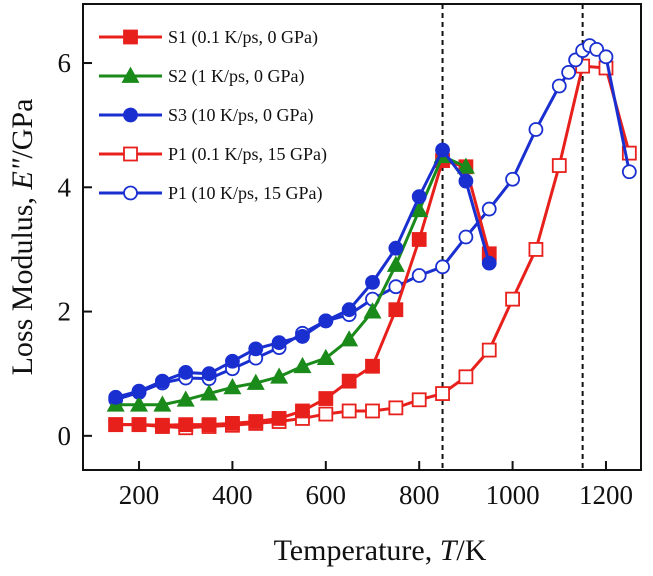 The image size is (653, 576). What do you see at coordinates (232, 495) in the screenshot?
I see `x-tick-label-400: 400` at bounding box center [232, 495].